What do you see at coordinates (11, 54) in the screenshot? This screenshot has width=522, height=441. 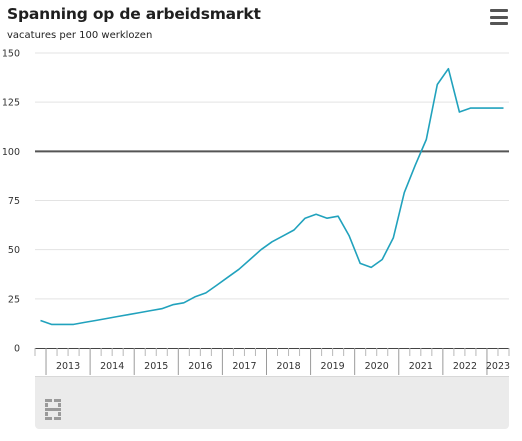 I see `y-tick-label: 150` at bounding box center [11, 54].